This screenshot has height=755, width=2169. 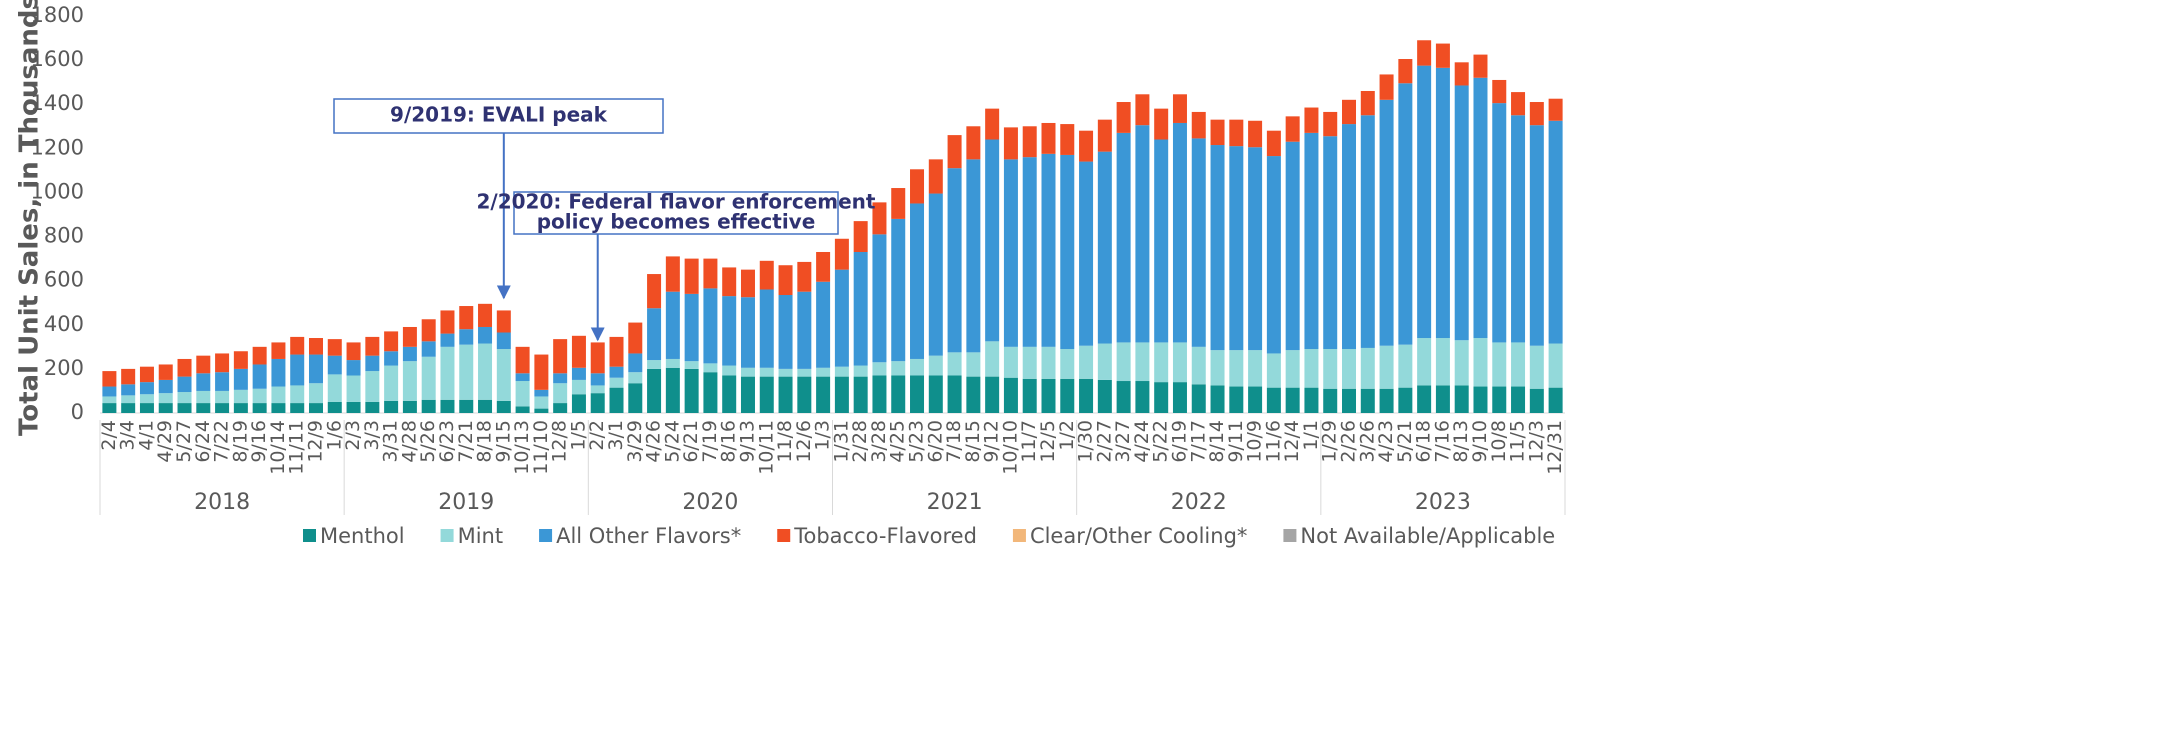 I want to click on x-tick-label: 1/2, so click(x=1067, y=435).